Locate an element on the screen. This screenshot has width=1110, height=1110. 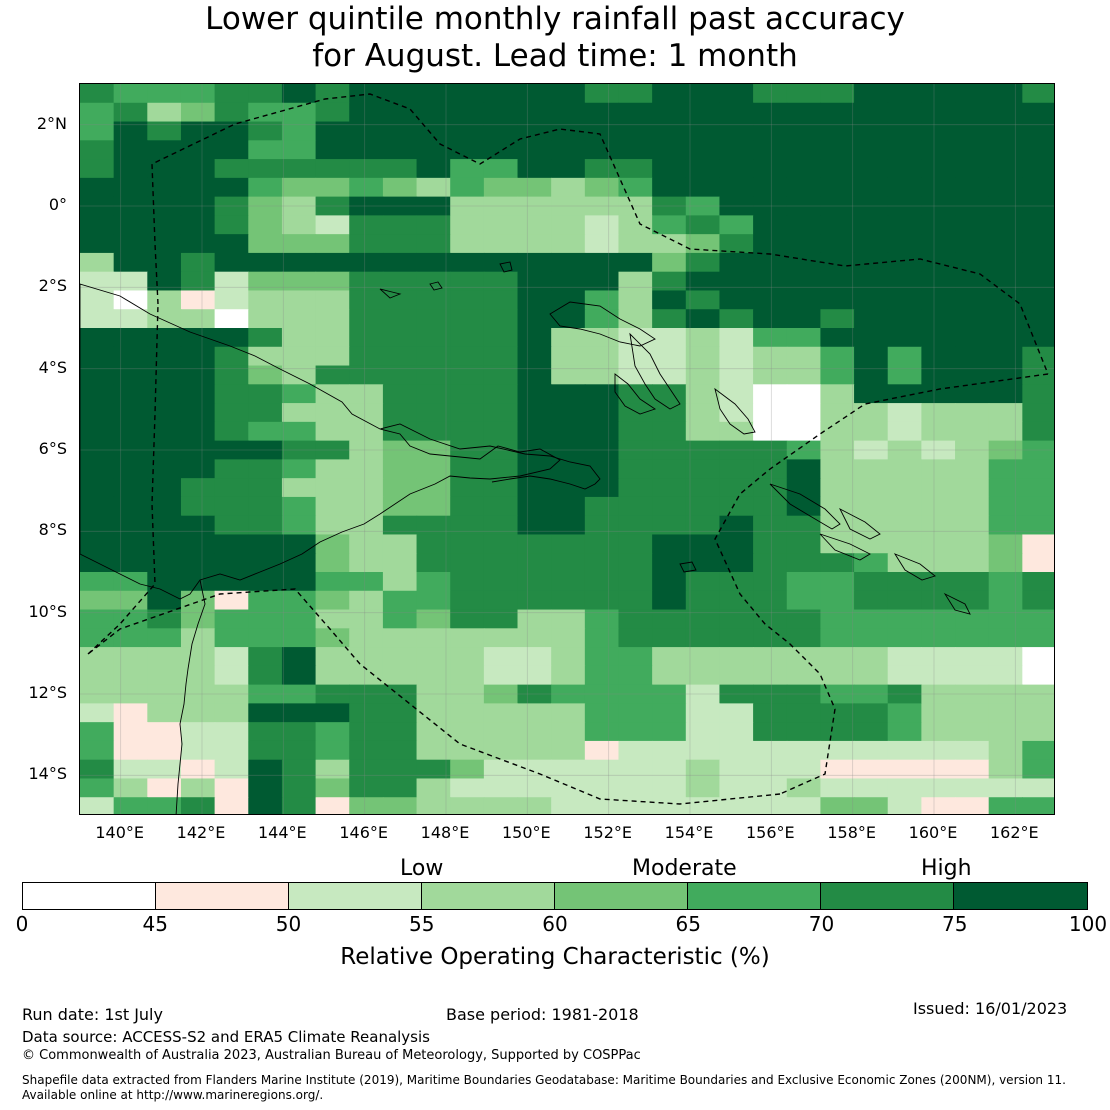
latitude-label: 10°S is located at coordinates (47, 611).